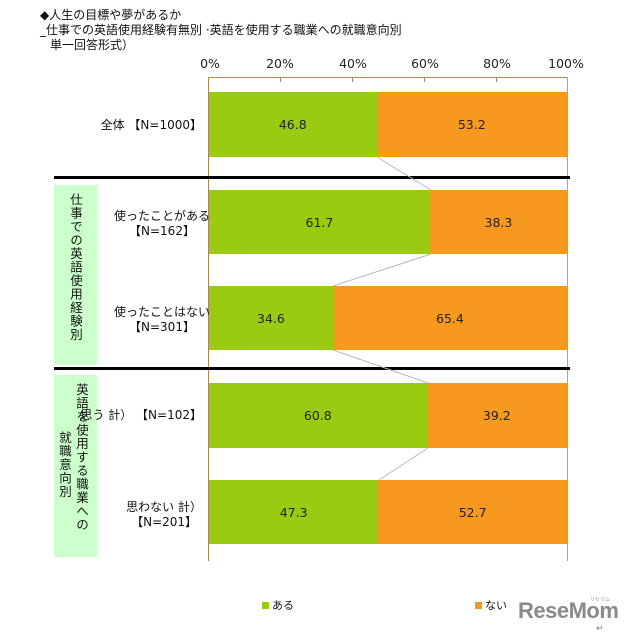 The height and width of the screenshot is (636, 626). I want to click on data-label: 65.4, so click(450, 318).